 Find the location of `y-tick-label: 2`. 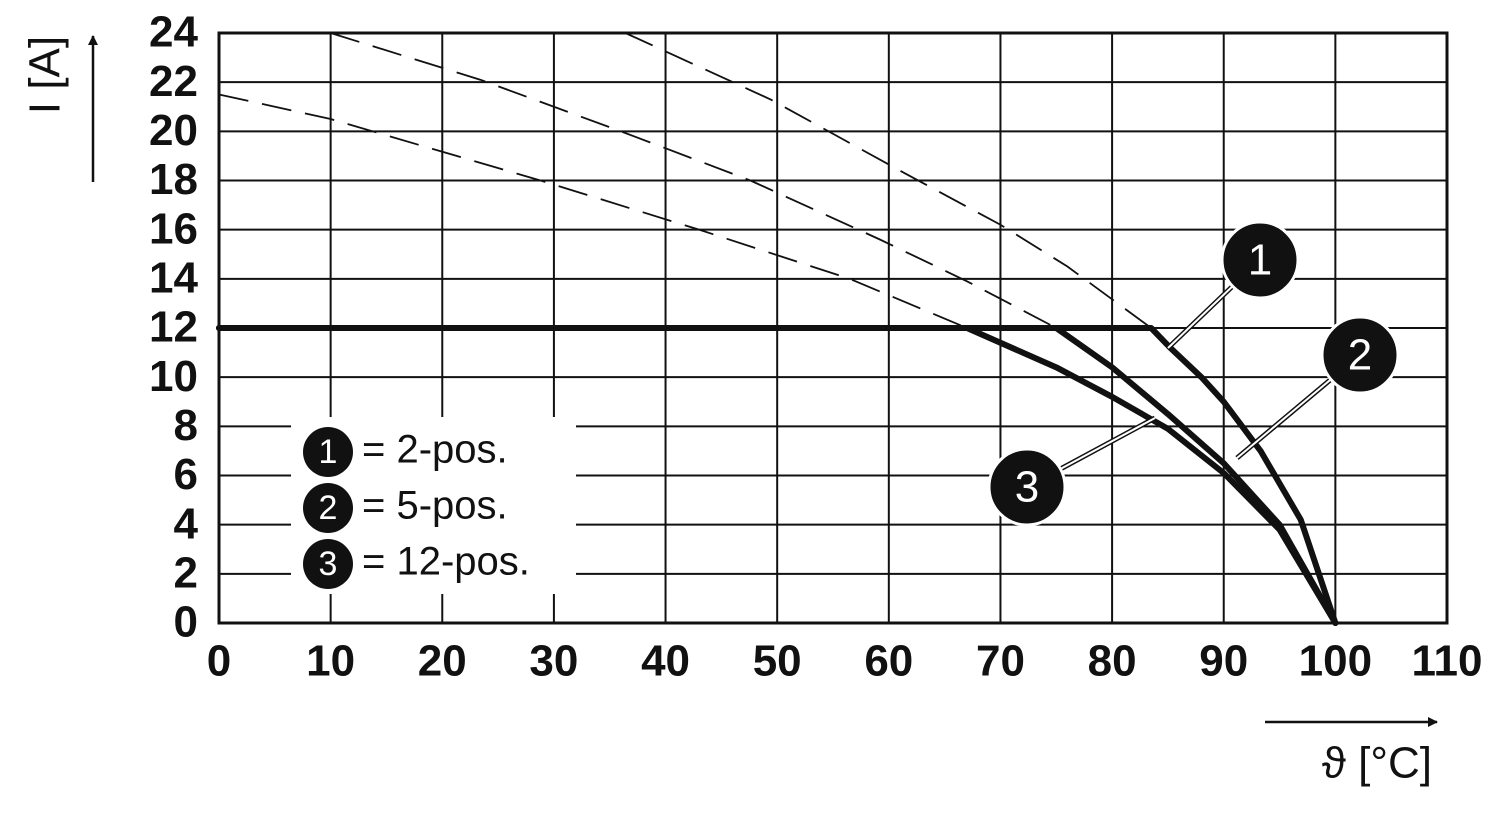

y-tick-label: 2 is located at coordinates (186, 572).